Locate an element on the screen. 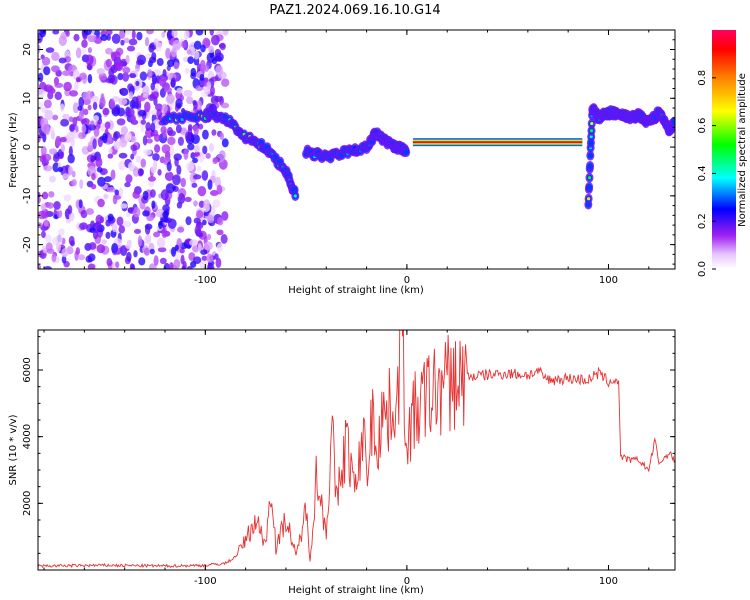 Image resolution: width=750 pixels, height=600 pixels. figure-title: PAZ1.2024.069.16.10.G14 is located at coordinates (354, 10).